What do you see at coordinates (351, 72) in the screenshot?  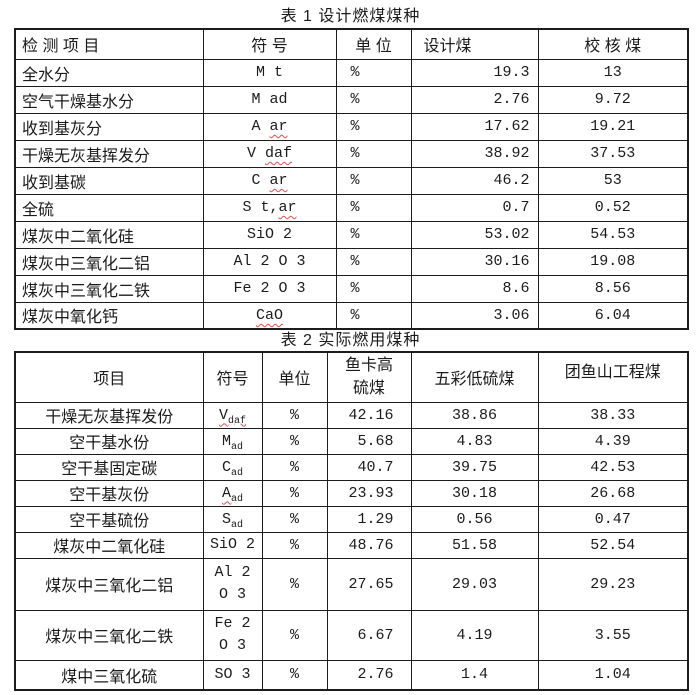 I see `table-row: 全水分 M t % 19.3 13` at bounding box center [351, 72].